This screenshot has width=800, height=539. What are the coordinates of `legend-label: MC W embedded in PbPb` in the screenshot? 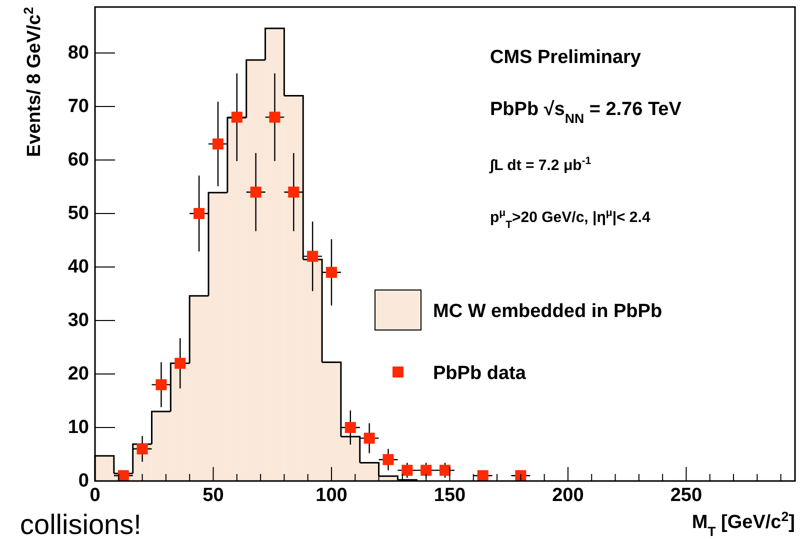 It's located at (547, 311).